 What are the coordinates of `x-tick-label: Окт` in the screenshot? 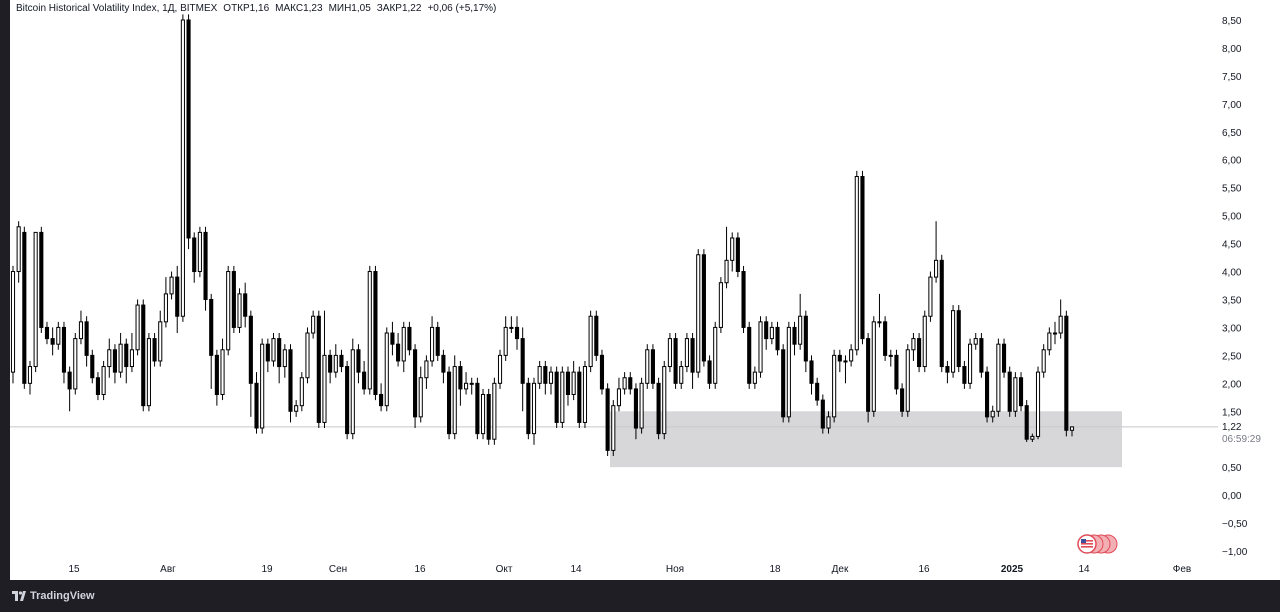 It's located at (504, 569).